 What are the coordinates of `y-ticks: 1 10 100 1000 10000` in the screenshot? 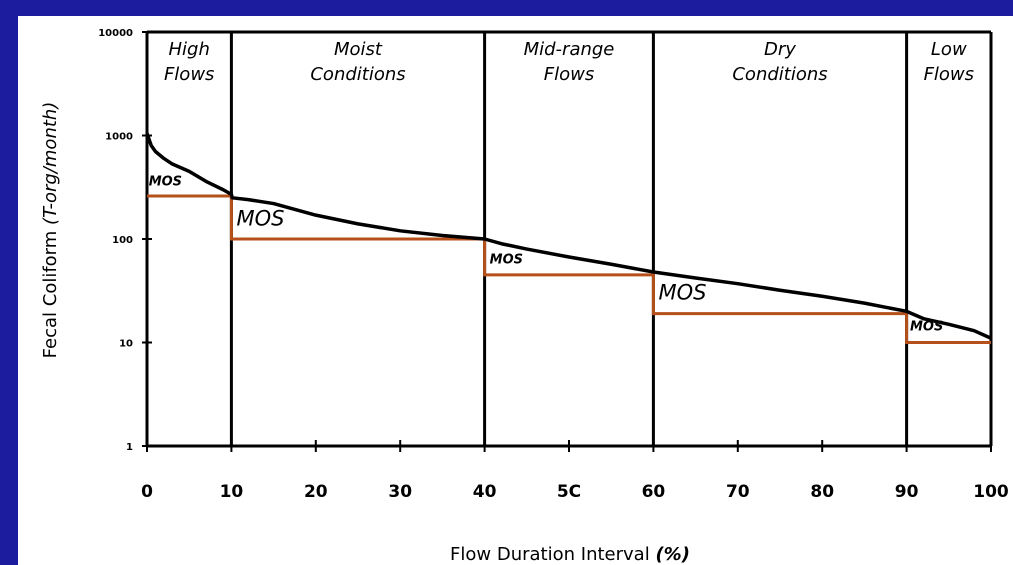 It's located at (125, 240).